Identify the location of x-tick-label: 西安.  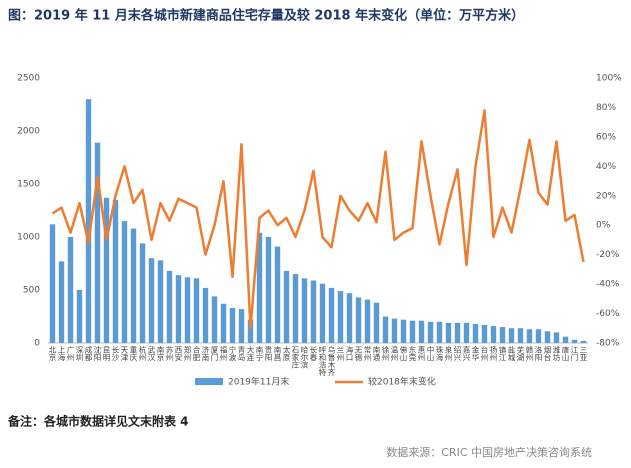
(178, 354).